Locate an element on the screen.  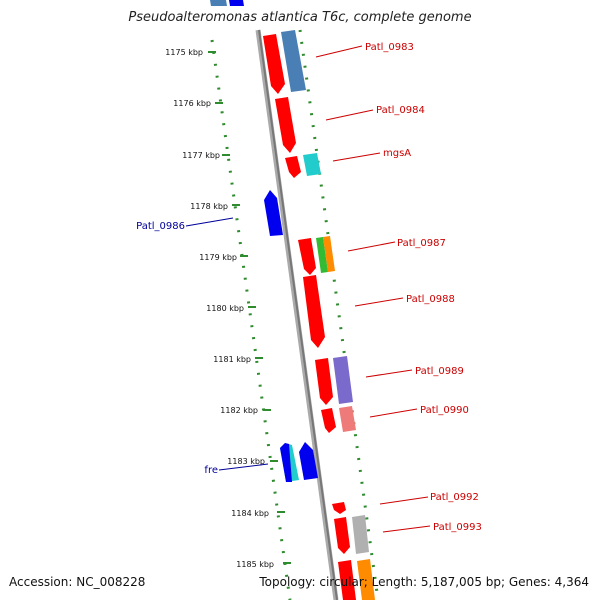
gene-patl-0989-red is located at coordinates (324, 381).